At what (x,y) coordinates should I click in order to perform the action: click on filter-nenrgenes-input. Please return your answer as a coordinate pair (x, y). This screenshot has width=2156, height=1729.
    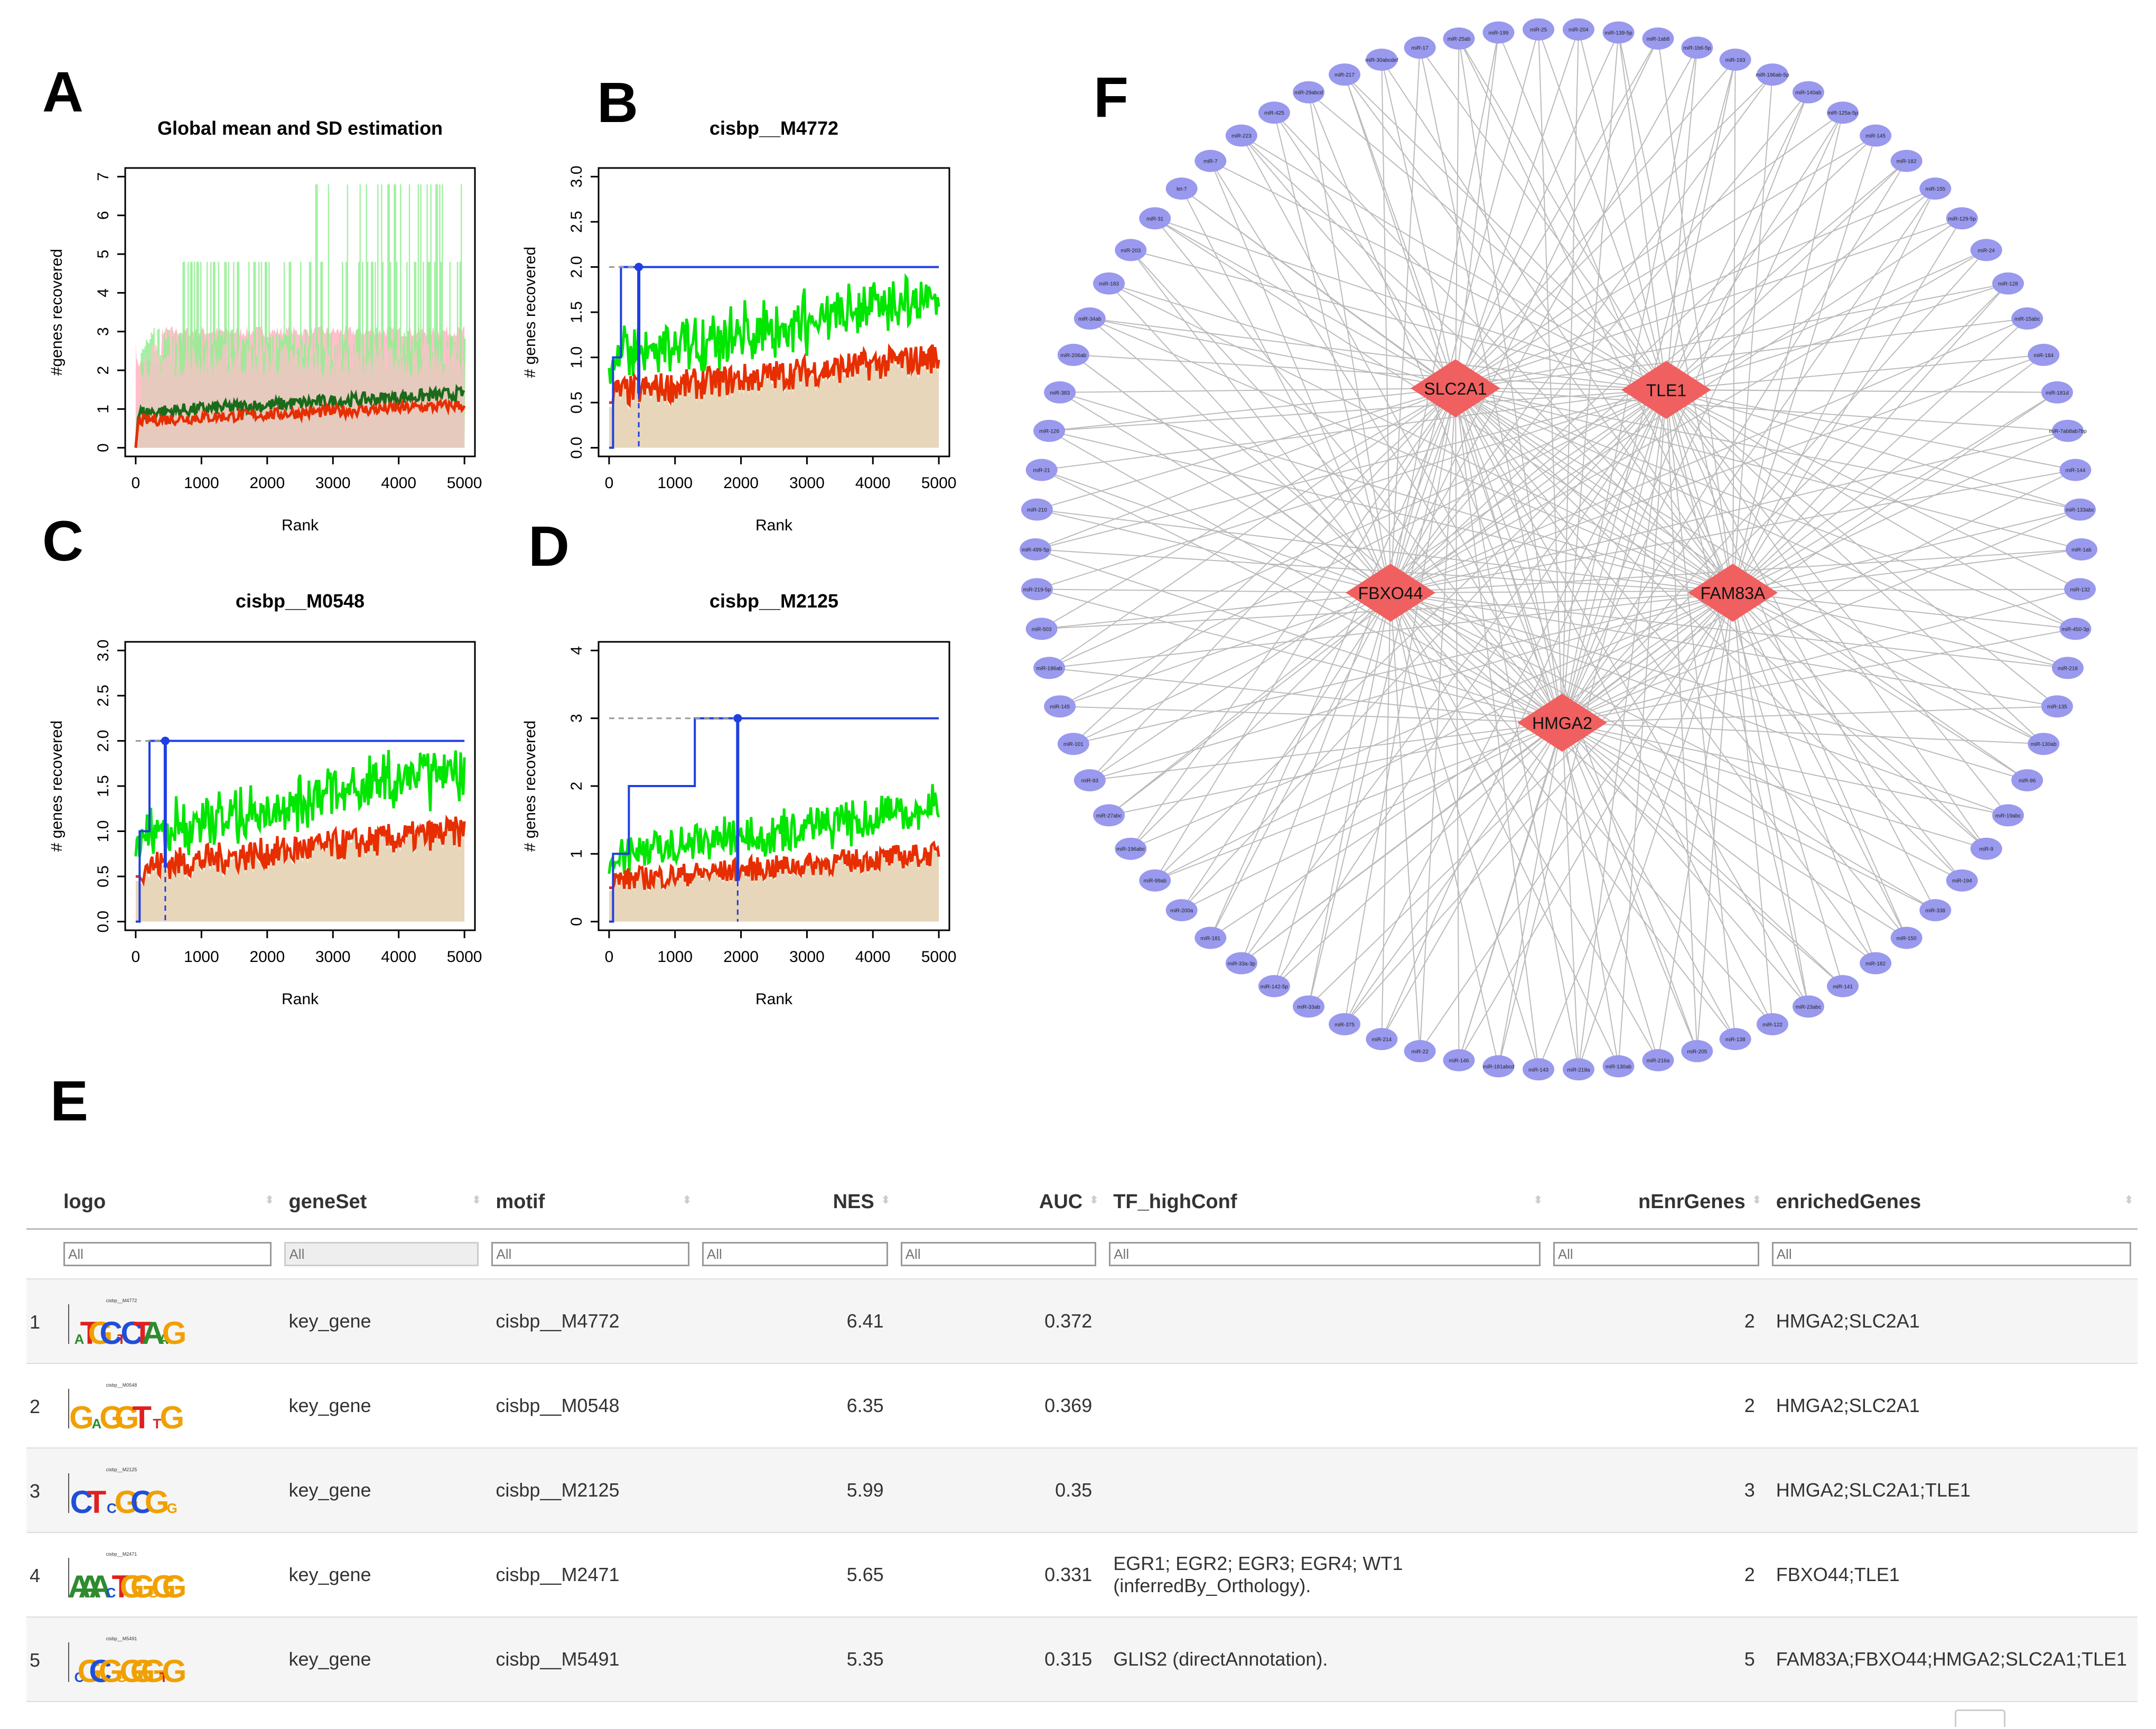
    Looking at the image, I should click on (1656, 1254).